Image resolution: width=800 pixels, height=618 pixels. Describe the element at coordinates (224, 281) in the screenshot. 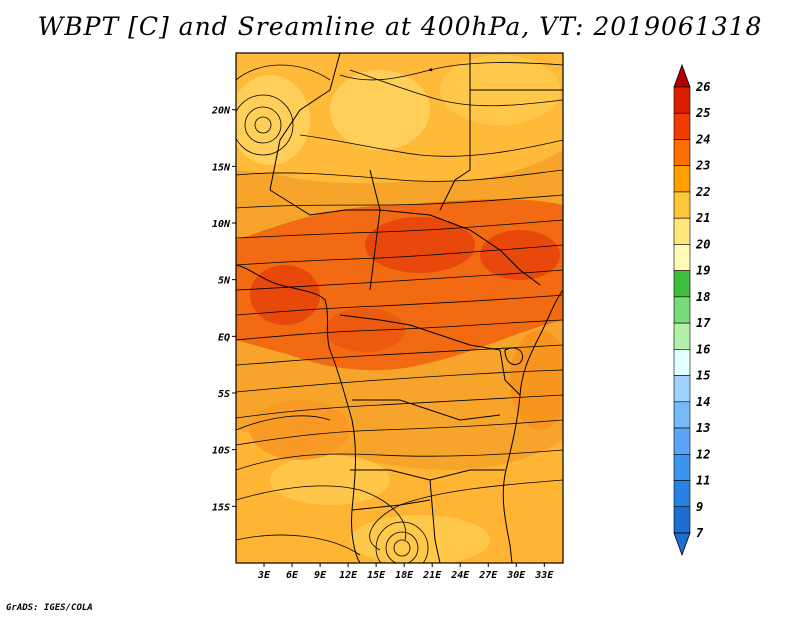

I see `lat-tick-label: 5N` at that location.